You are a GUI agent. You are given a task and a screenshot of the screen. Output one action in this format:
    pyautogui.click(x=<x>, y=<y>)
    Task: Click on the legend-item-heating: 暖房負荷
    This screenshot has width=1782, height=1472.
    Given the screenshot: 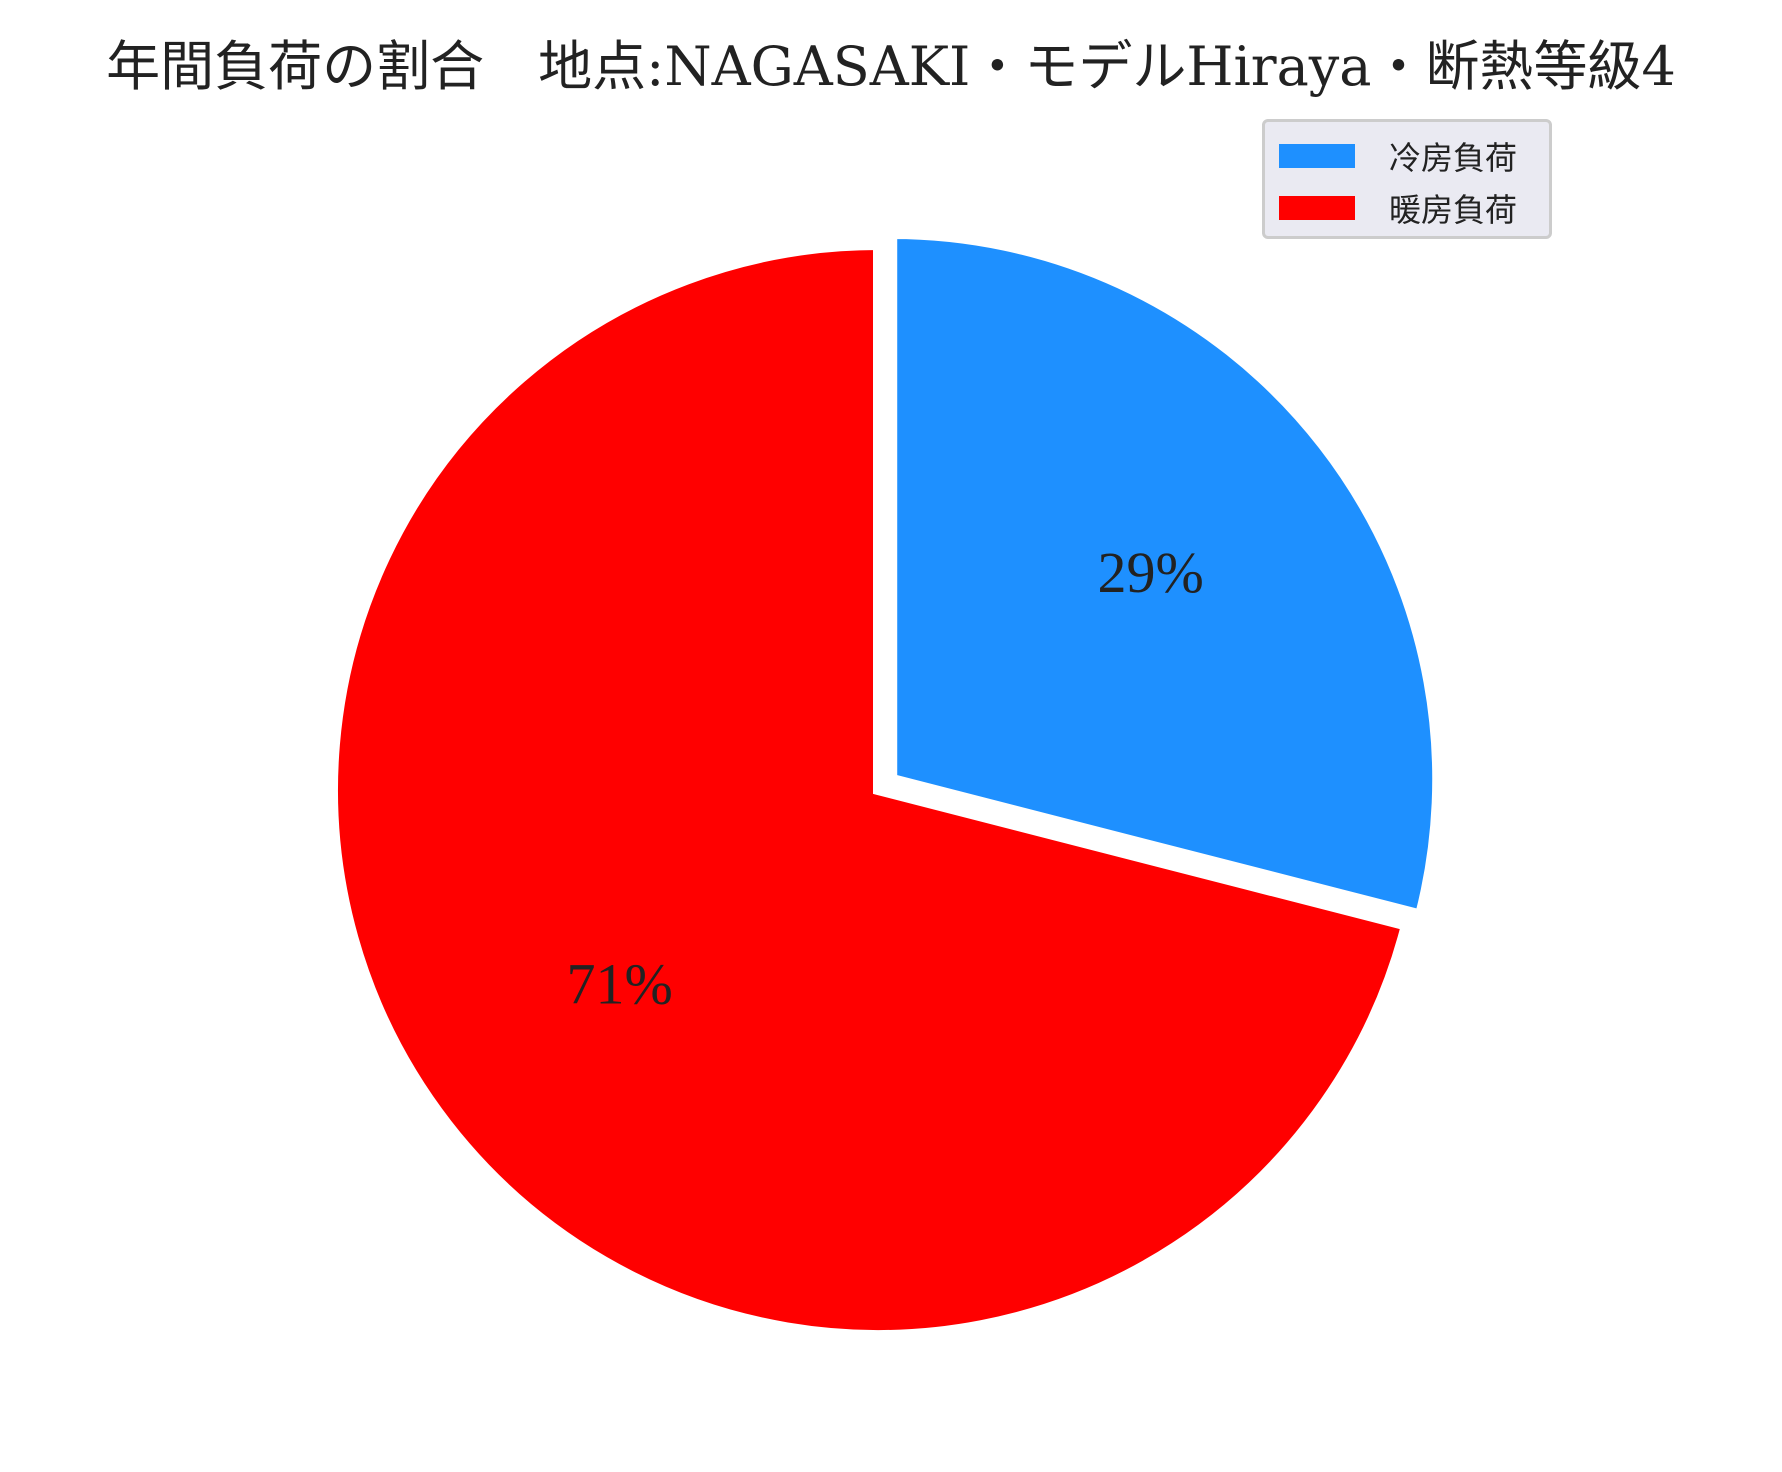 What is the action you would take?
    pyautogui.click(x=1398, y=208)
    